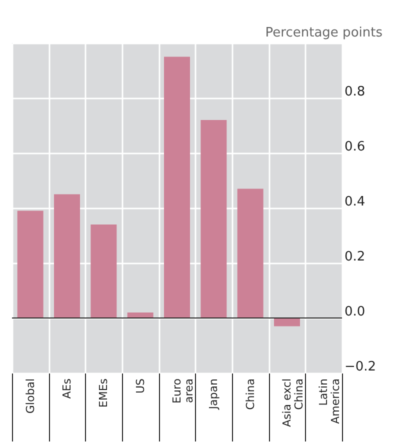 The height and width of the screenshot is (448, 402). I want to click on x-tick-label: Japan, so click(213, 394).